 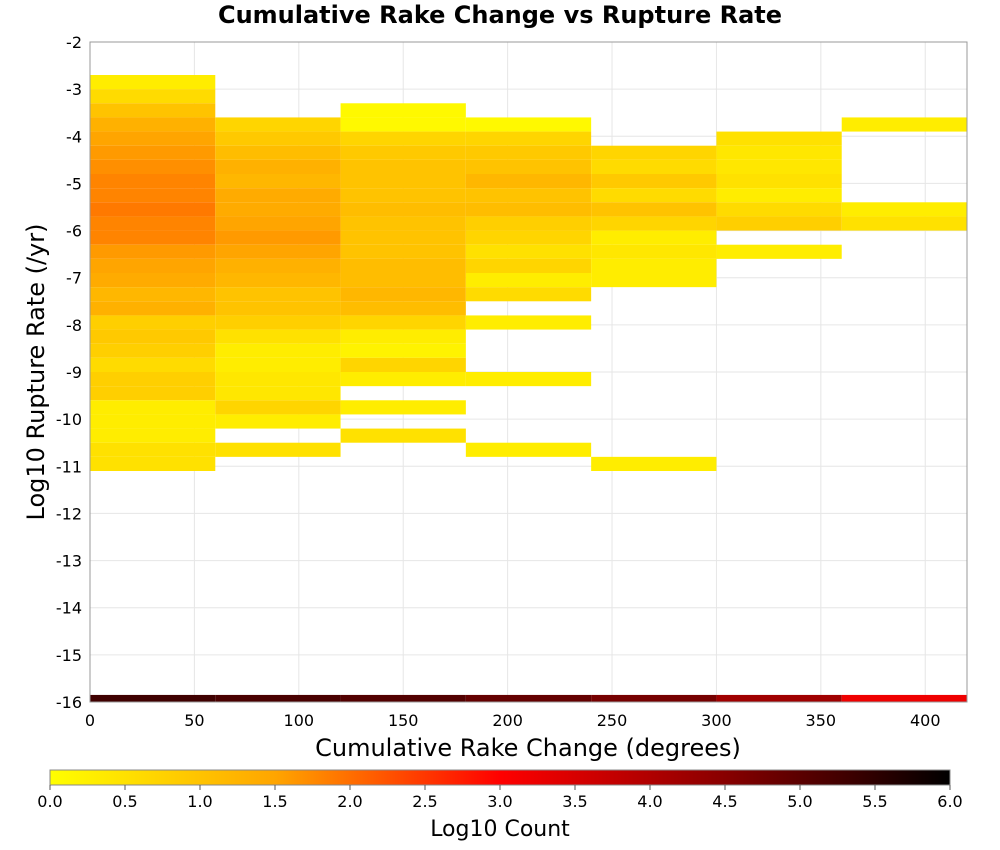 I want to click on colorbar-tick-label: 6.0, so click(x=949, y=801).